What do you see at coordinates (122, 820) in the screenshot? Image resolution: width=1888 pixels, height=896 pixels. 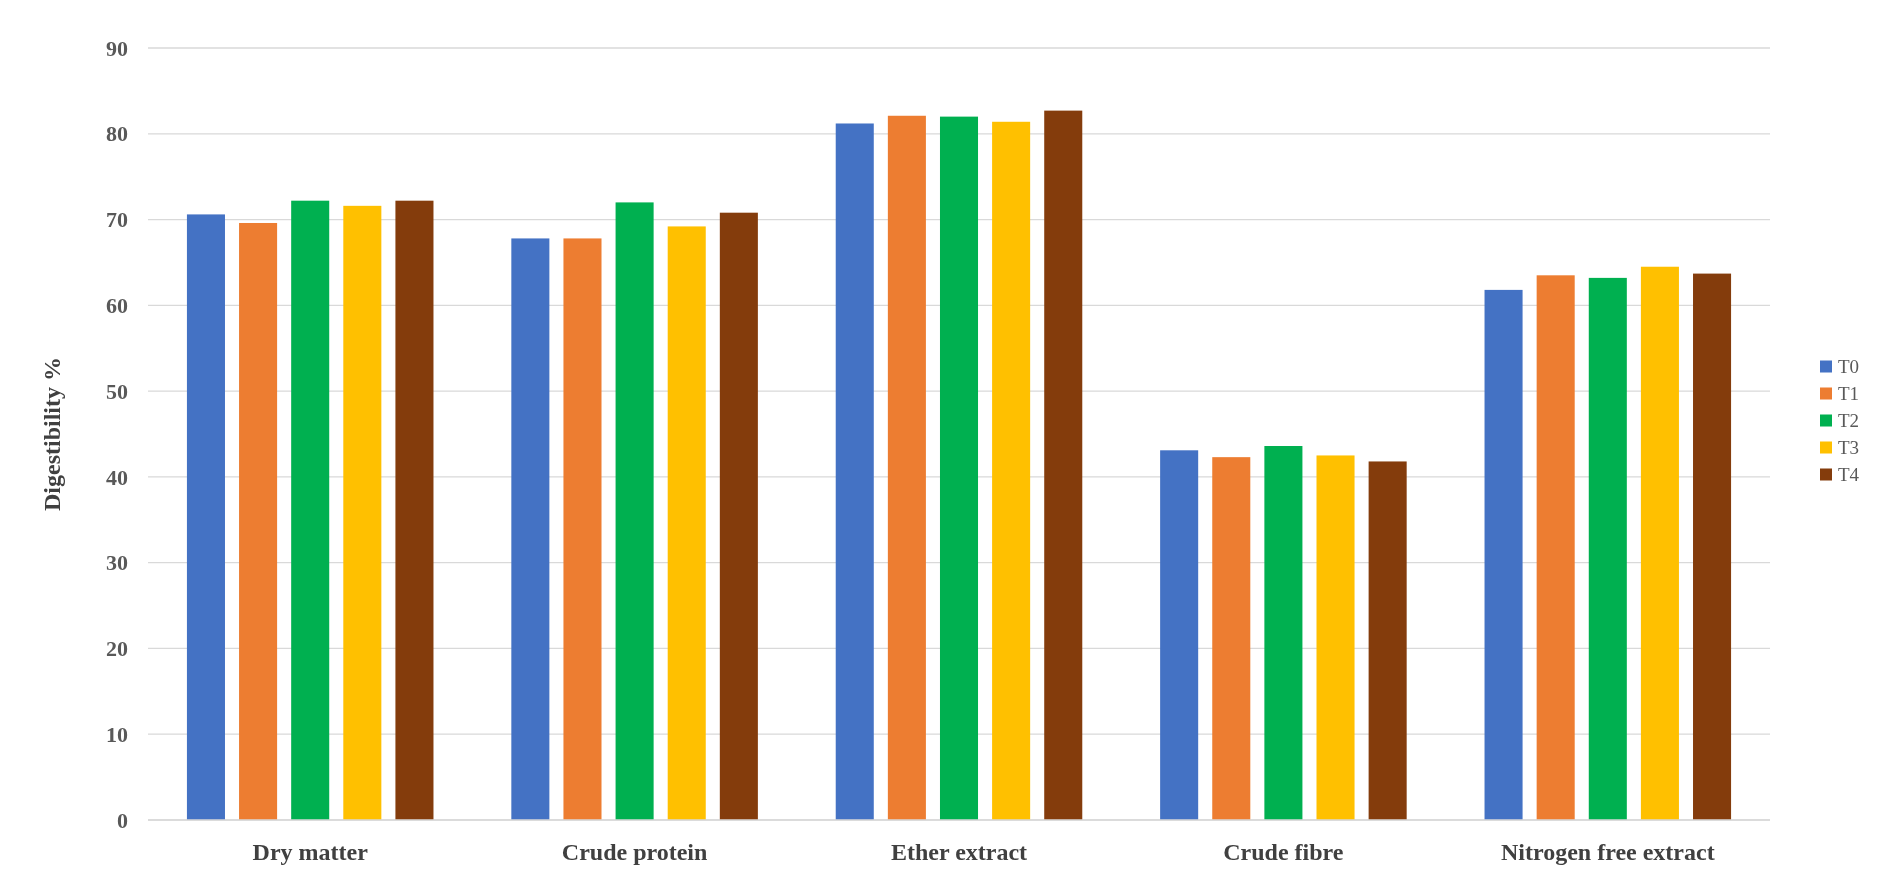 I see `y-tick-label: 0` at bounding box center [122, 820].